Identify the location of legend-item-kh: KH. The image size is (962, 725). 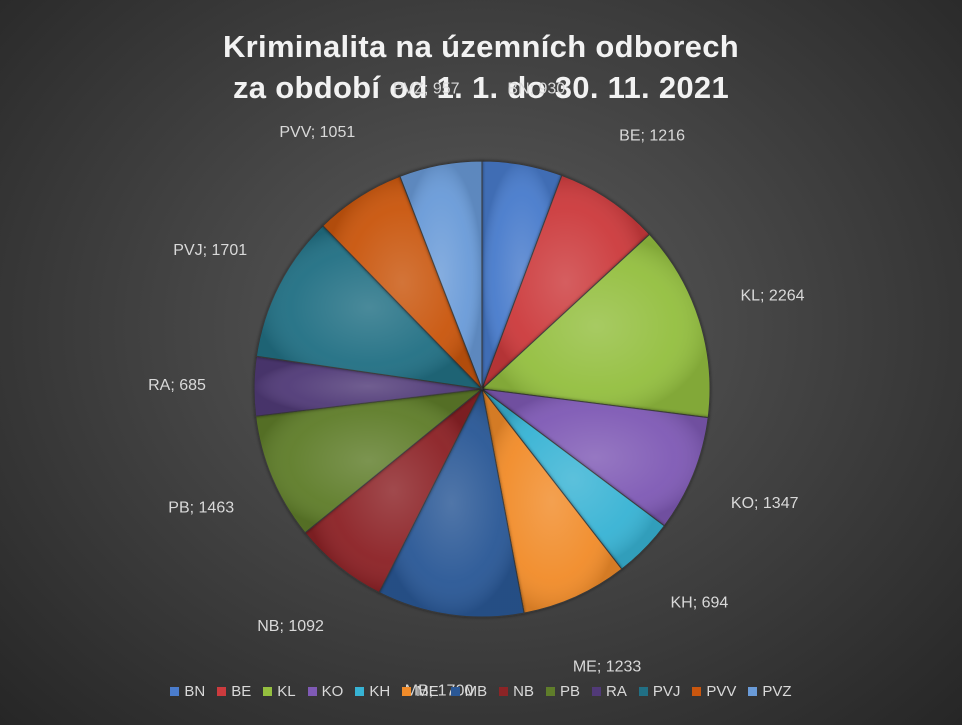
(372, 691).